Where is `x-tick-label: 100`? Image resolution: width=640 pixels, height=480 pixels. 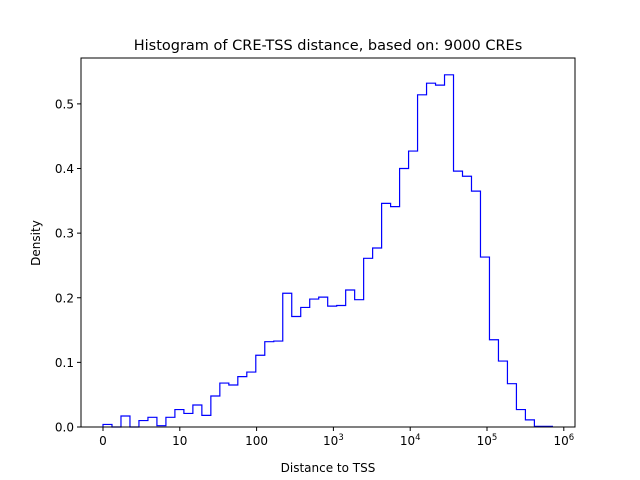 x-tick-label: 100 is located at coordinates (256, 441).